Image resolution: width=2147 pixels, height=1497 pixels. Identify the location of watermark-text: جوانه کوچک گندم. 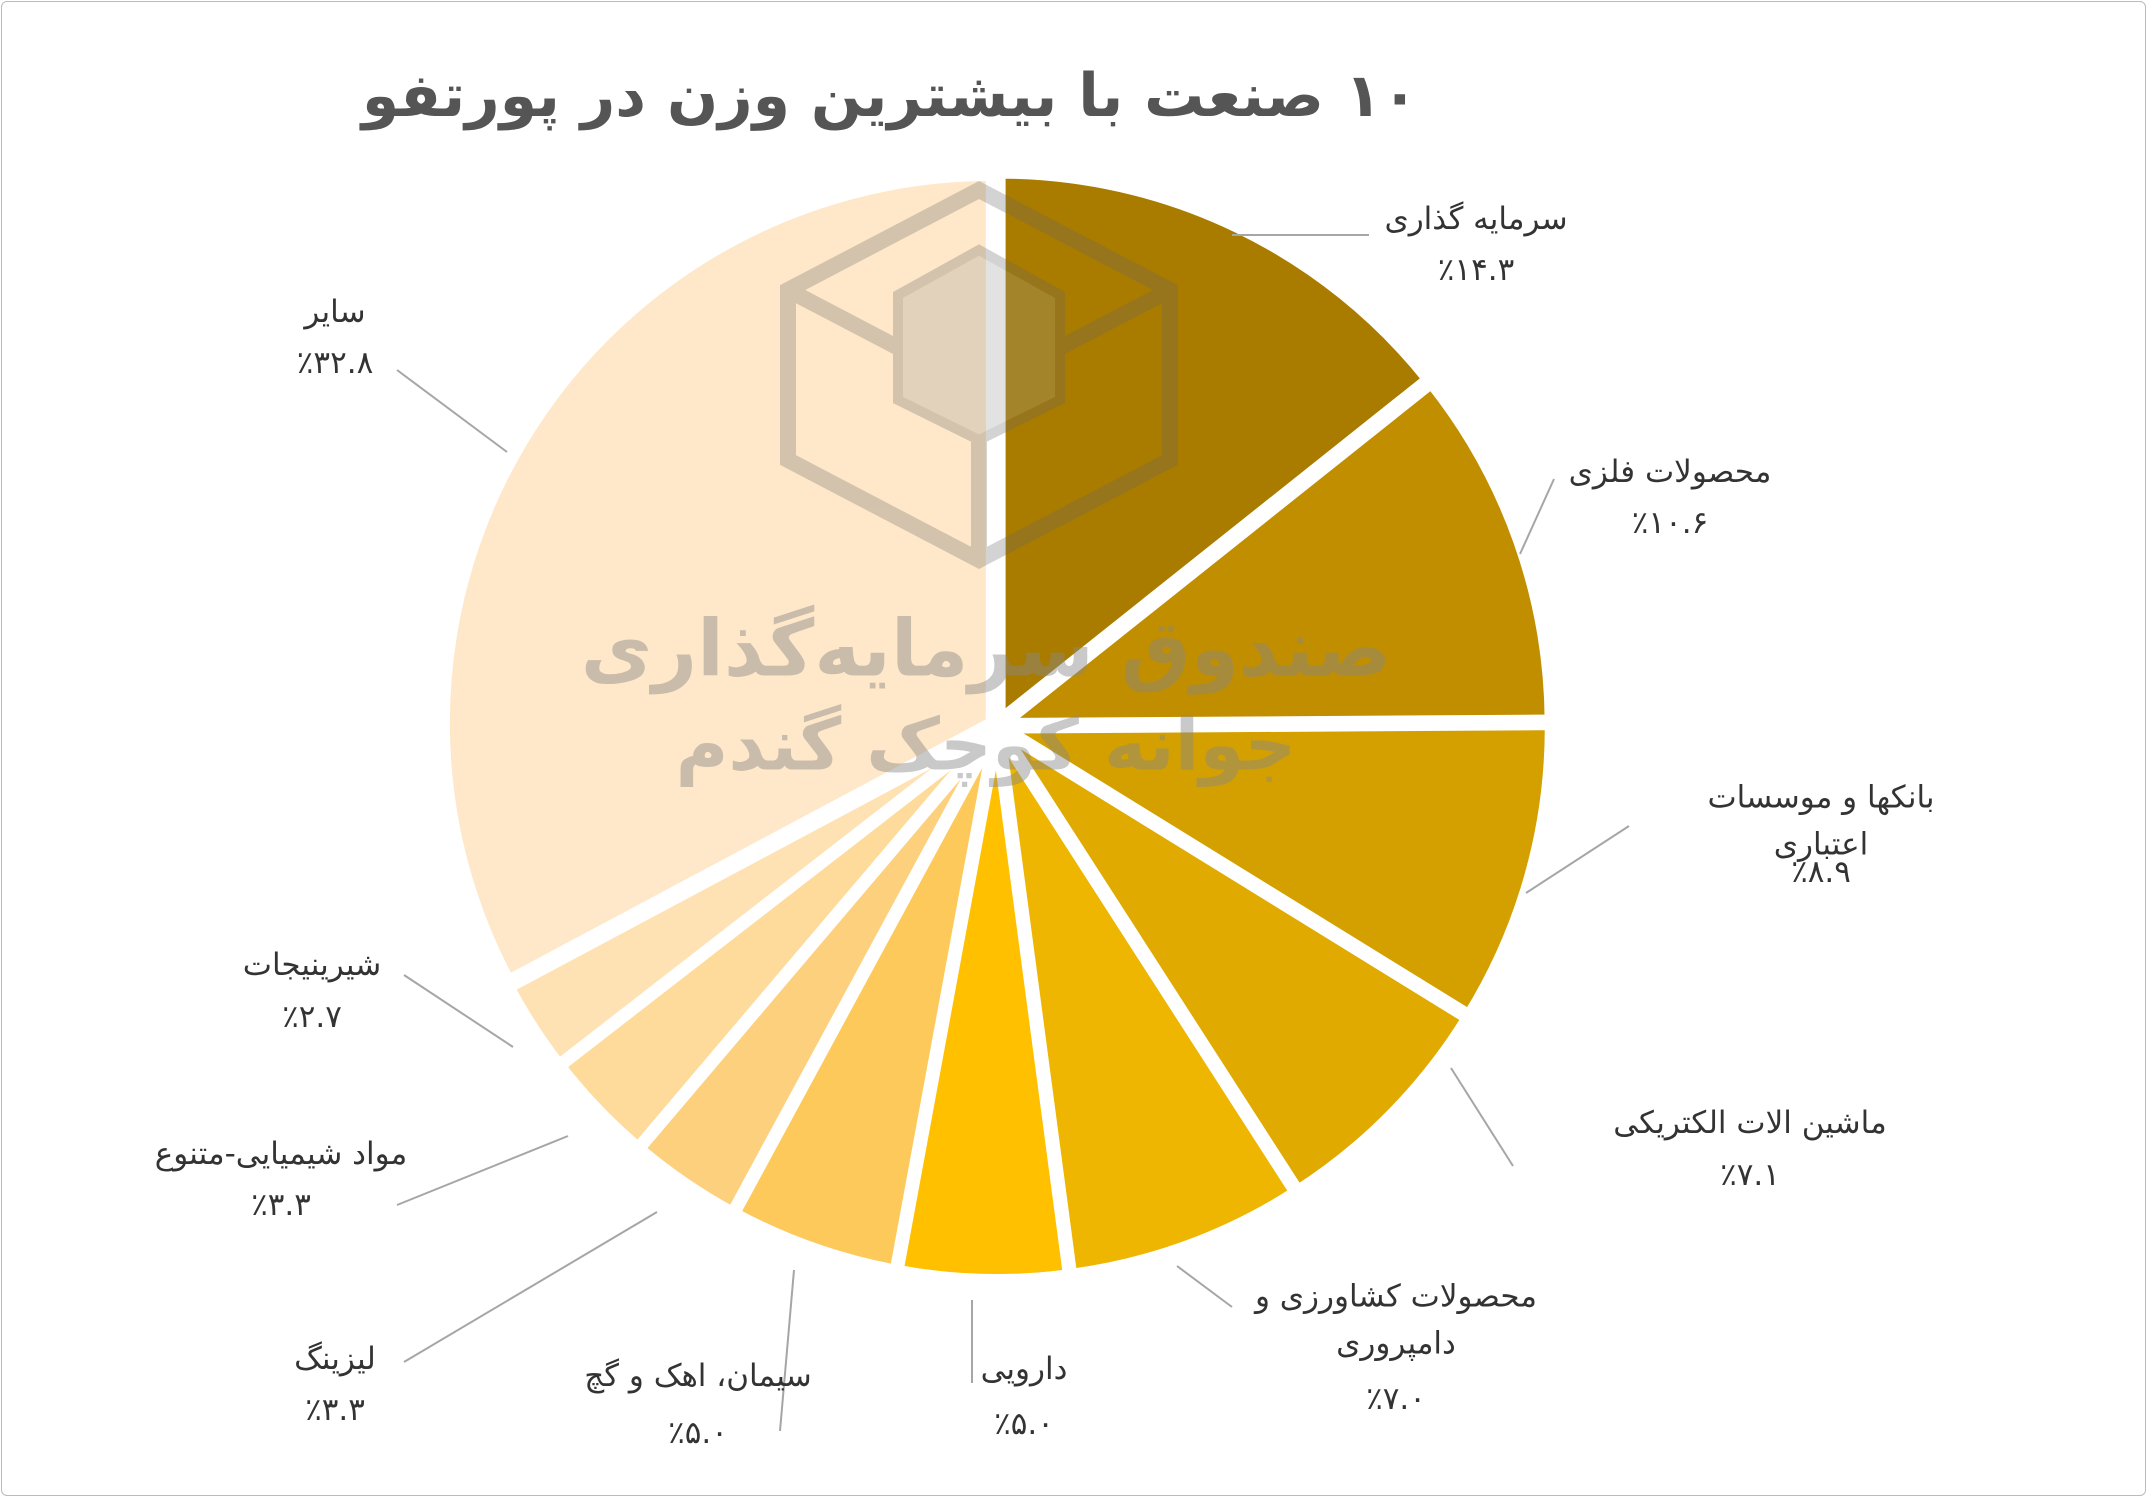
(986, 745).